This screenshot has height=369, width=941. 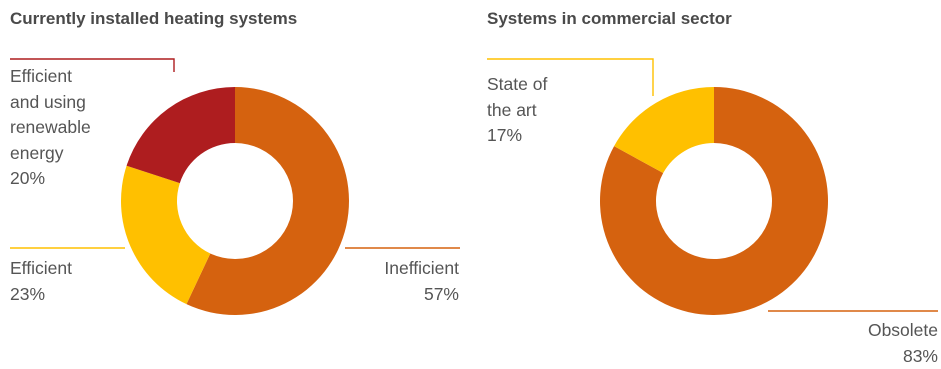 What do you see at coordinates (609, 18) in the screenshot?
I see `chart-title: Systems in commercial sector` at bounding box center [609, 18].